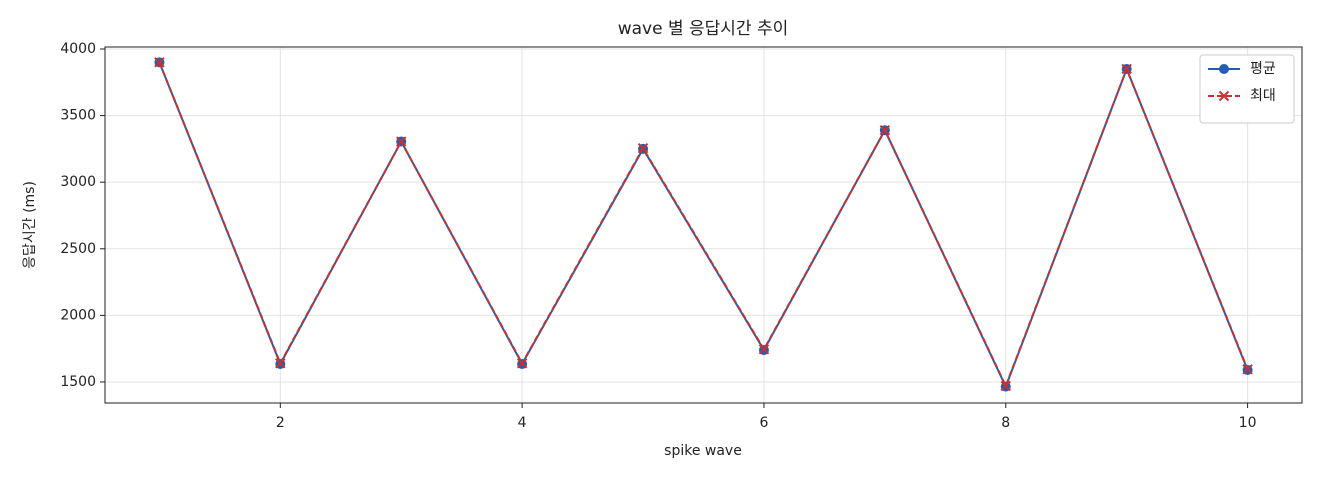 The height and width of the screenshot is (480, 1320). I want to click on x-tick-label: 2, so click(280, 423).